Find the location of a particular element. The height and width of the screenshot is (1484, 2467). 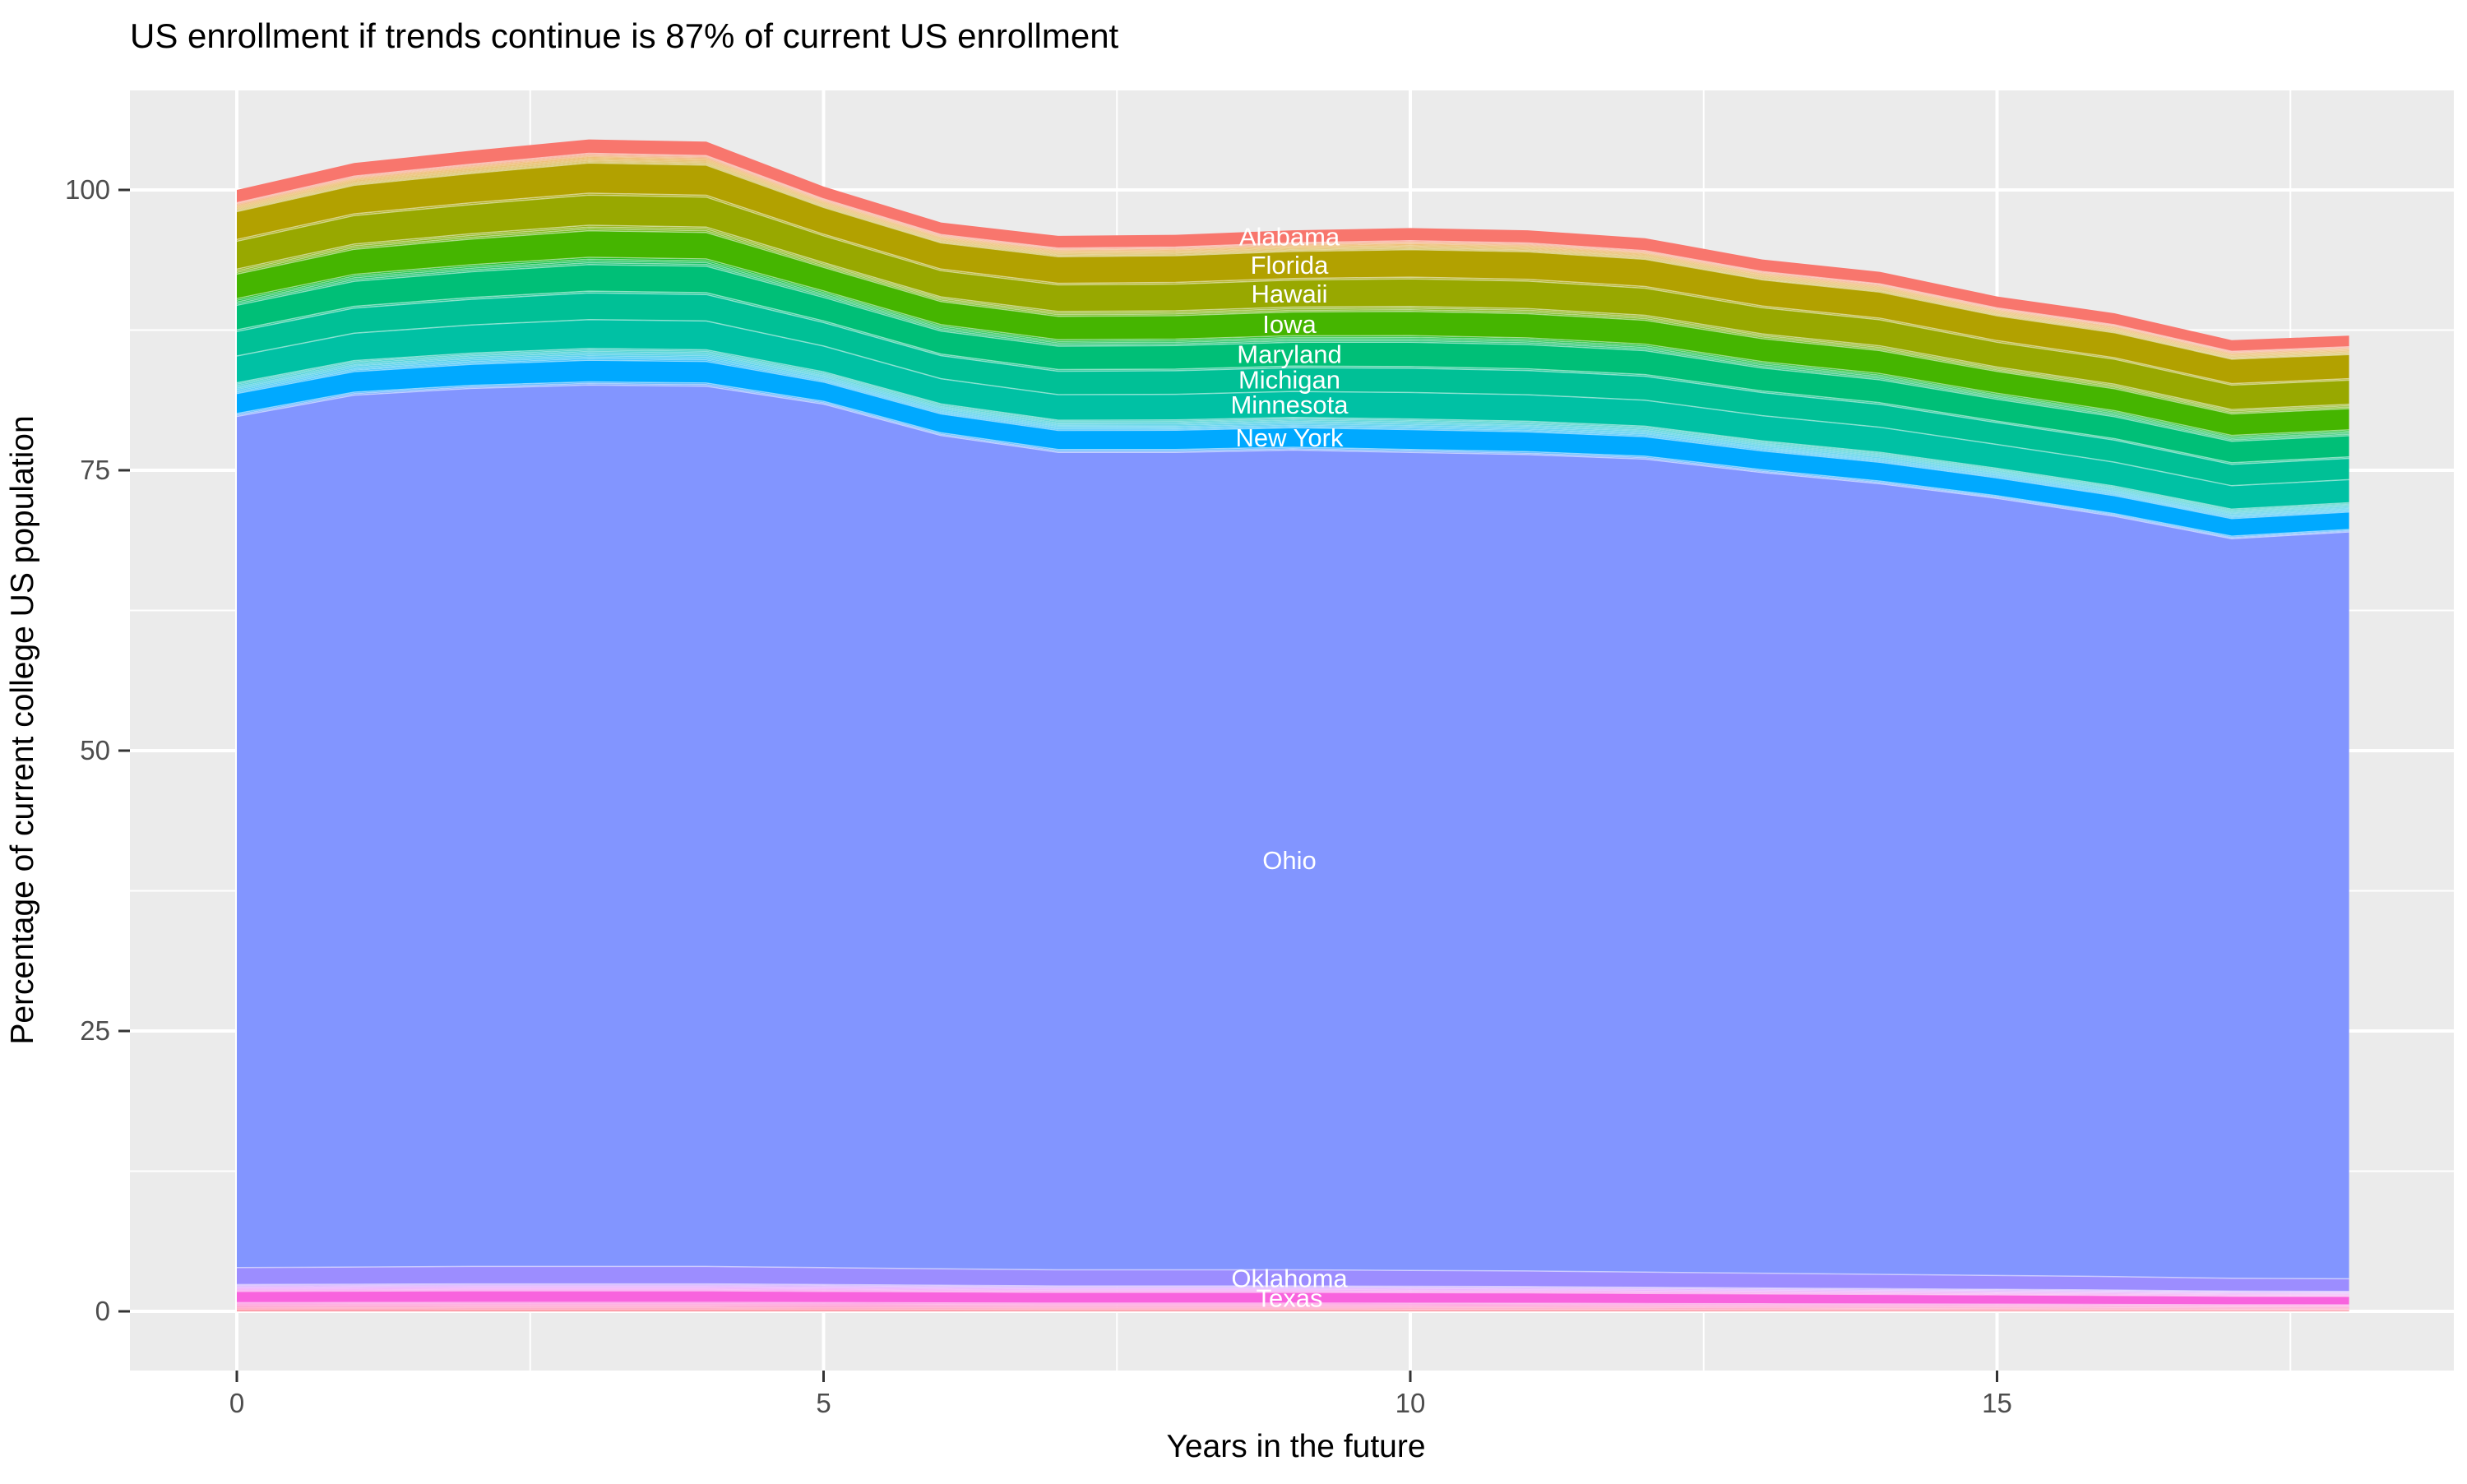

band-label-florida: Florida is located at coordinates (1291, 265).